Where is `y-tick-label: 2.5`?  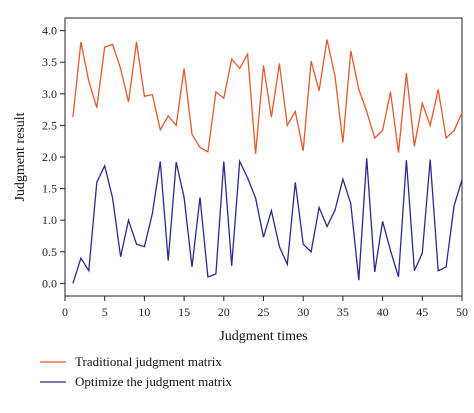
y-tick-label: 2.5 is located at coordinates (49, 125).